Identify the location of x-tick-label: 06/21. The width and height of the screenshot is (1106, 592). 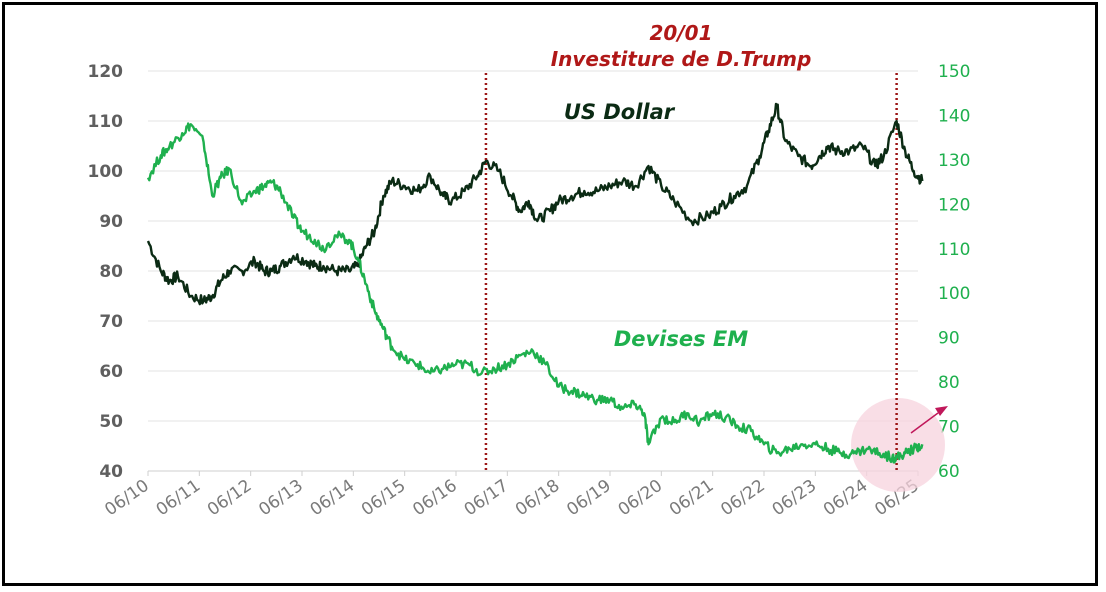
(692, 498).